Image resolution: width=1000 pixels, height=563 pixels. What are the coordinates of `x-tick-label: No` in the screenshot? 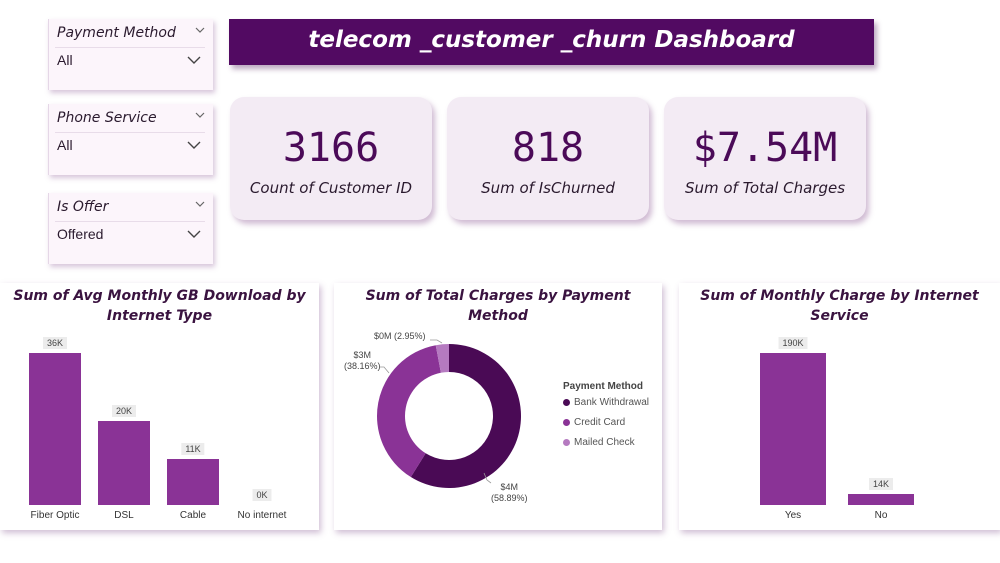 It's located at (881, 515).